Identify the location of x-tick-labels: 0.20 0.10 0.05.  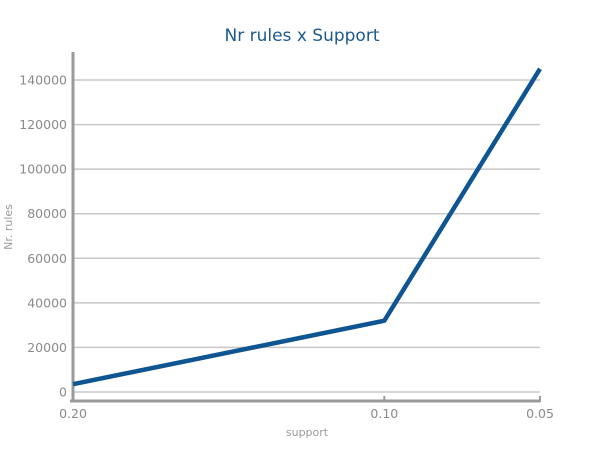
(306, 408).